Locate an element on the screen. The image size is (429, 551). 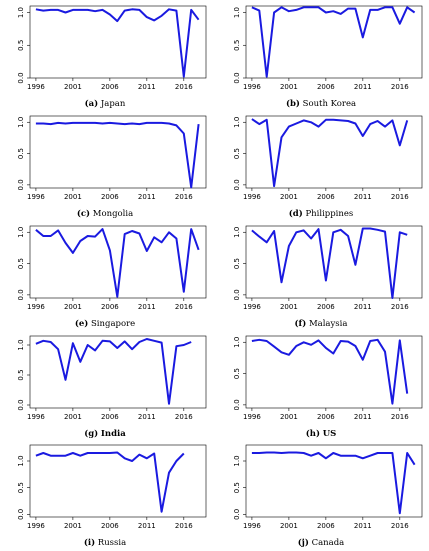
caption-tag: (c) is located at coordinates (83, 214).